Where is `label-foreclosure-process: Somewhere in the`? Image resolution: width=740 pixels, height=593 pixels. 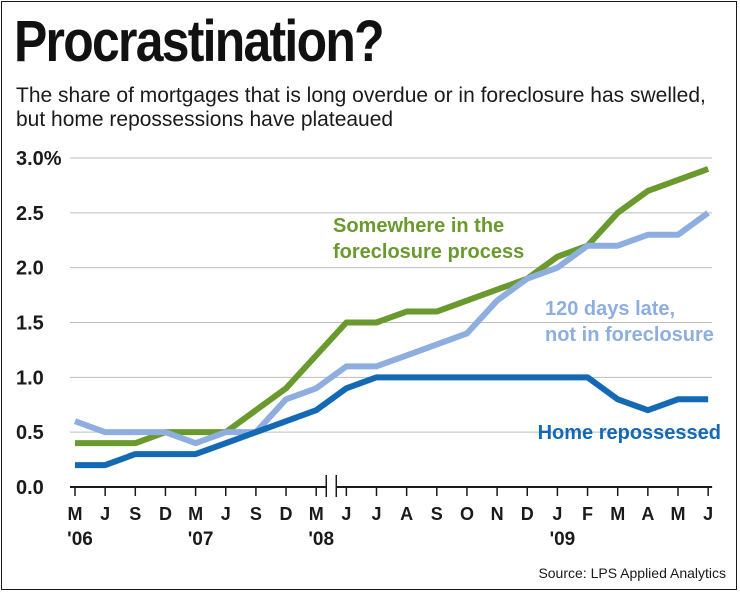 label-foreclosure-process: Somewhere in the is located at coordinates (418, 226).